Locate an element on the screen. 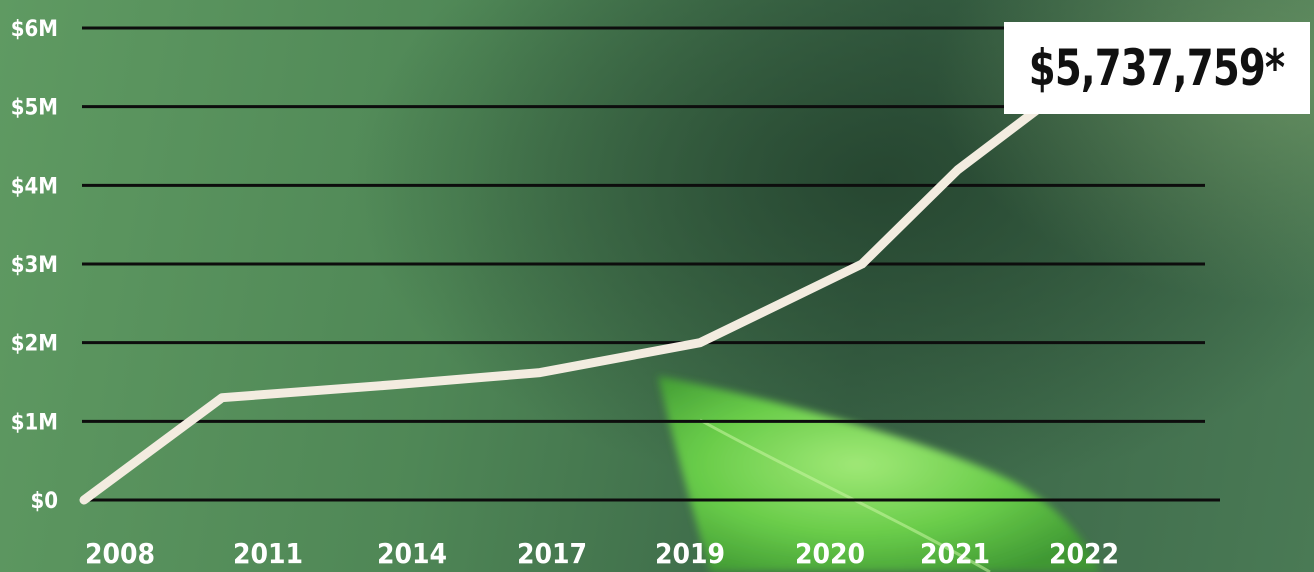  leaf-decoration is located at coordinates (879, 474).